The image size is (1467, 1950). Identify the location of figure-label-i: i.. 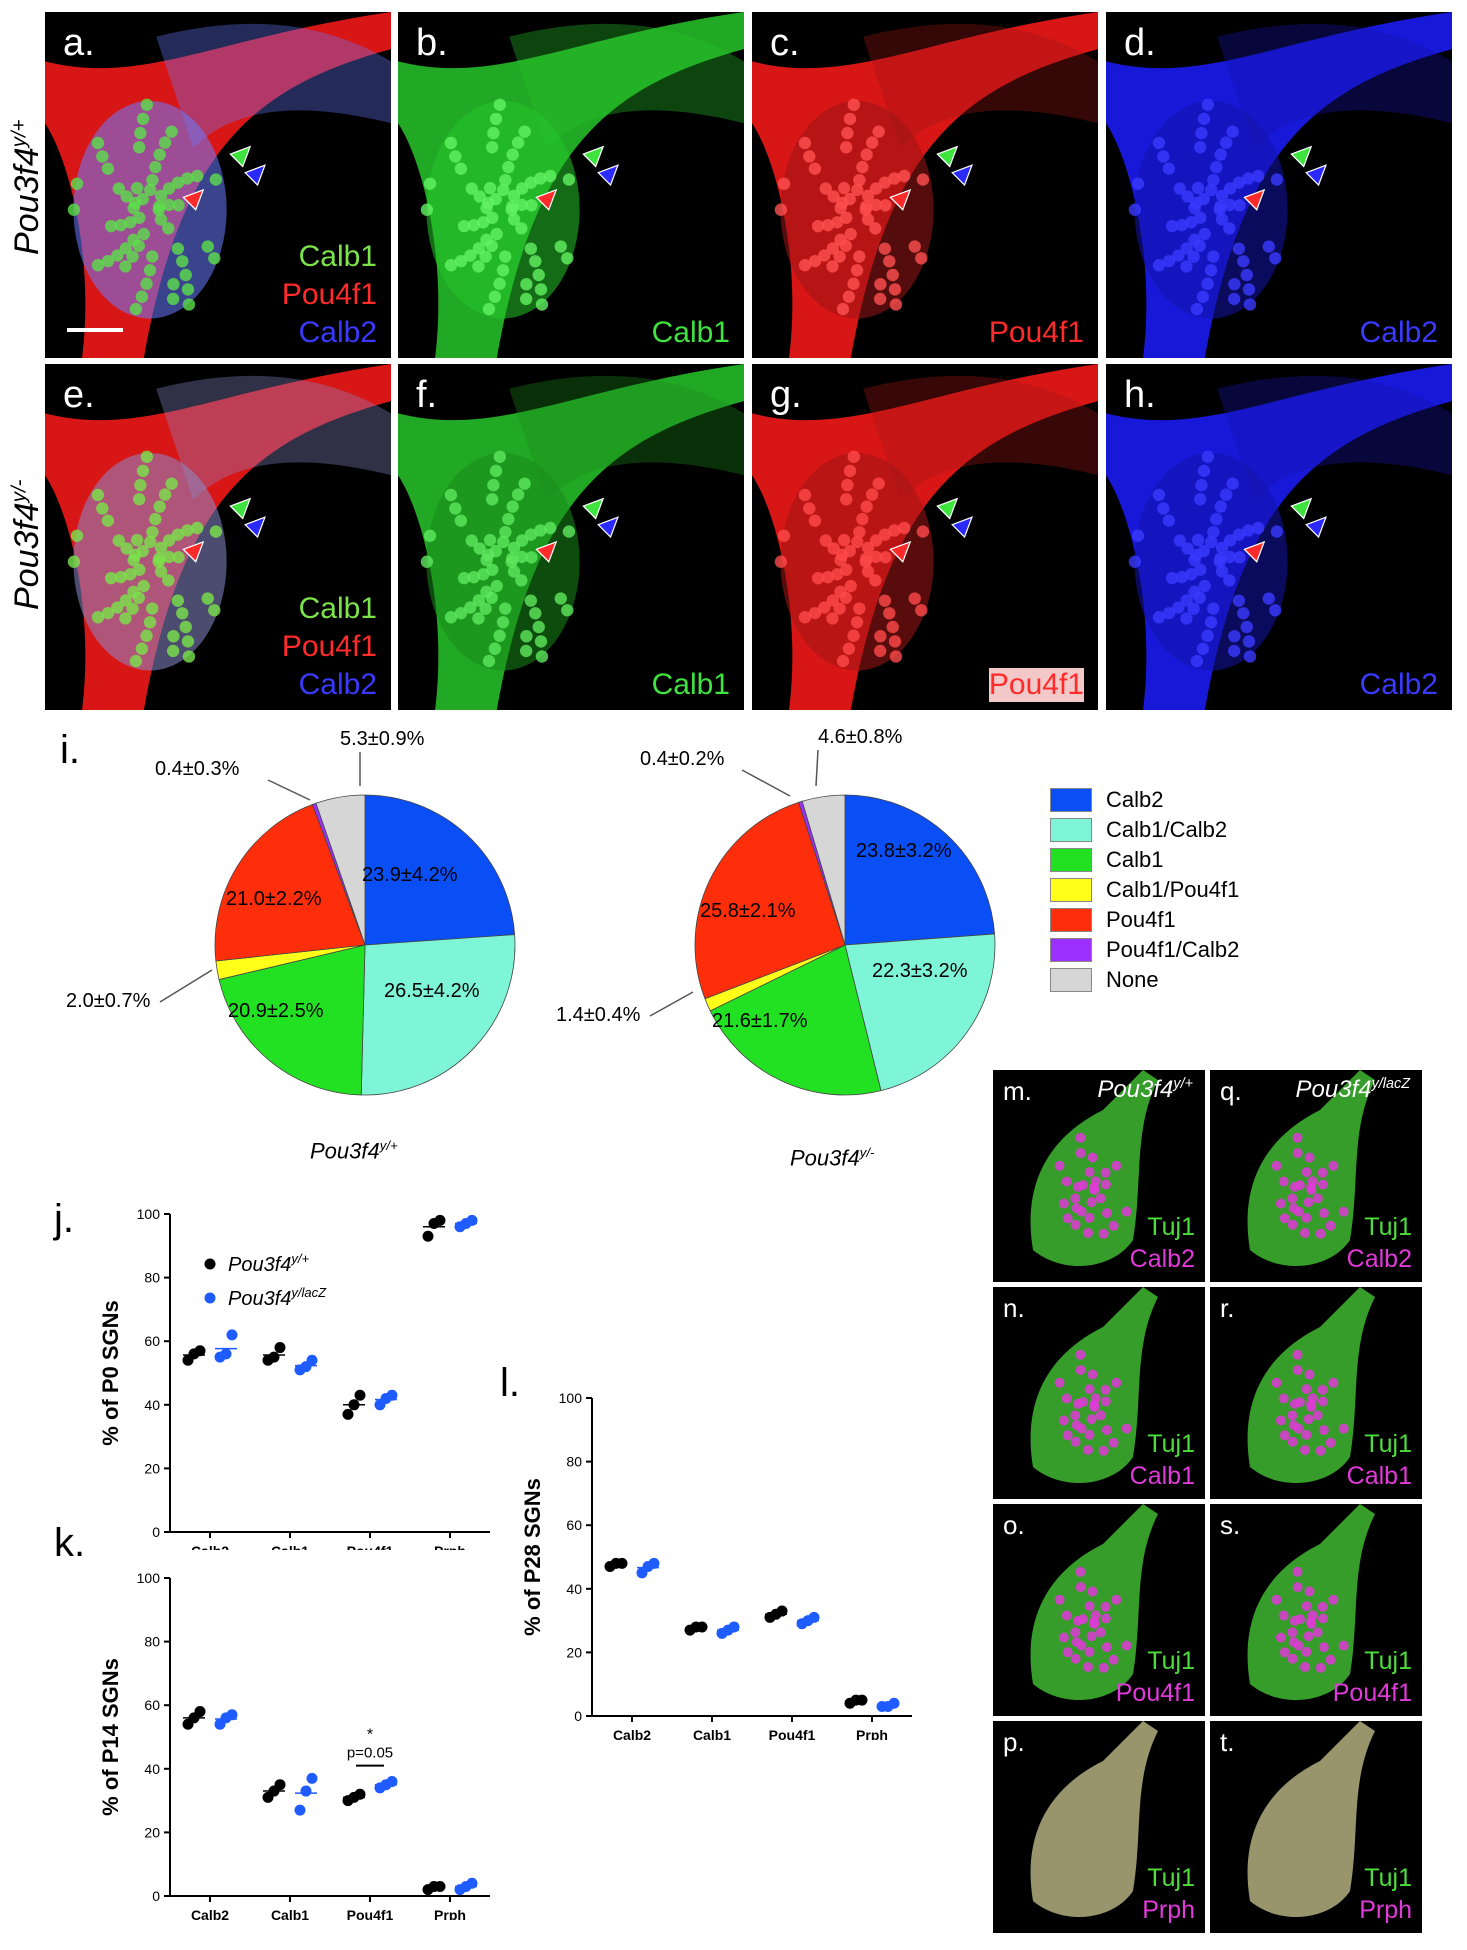
(70, 750).